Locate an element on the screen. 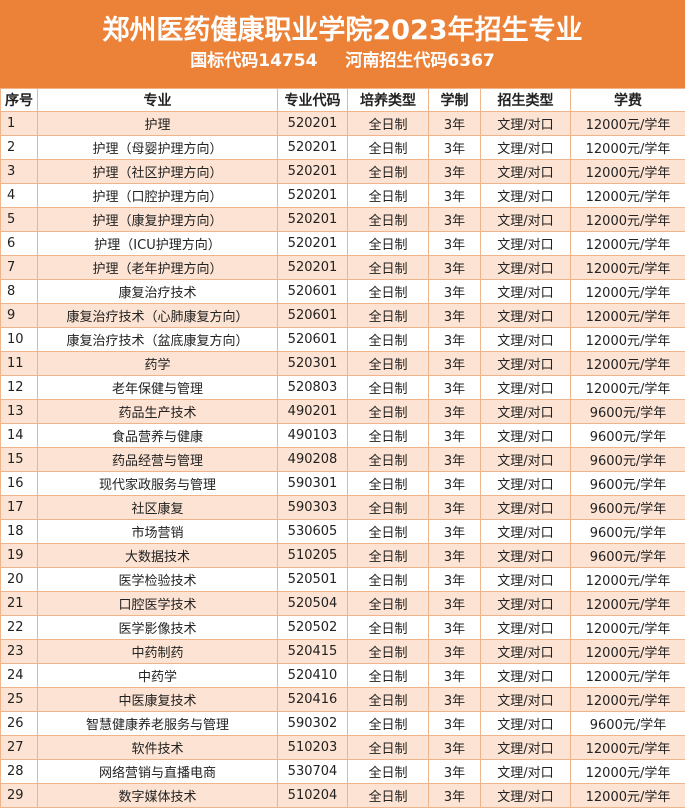 Image resolution: width=685 pixels, height=808 pixels. national-code: 国标代码14754 is located at coordinates (253, 61).